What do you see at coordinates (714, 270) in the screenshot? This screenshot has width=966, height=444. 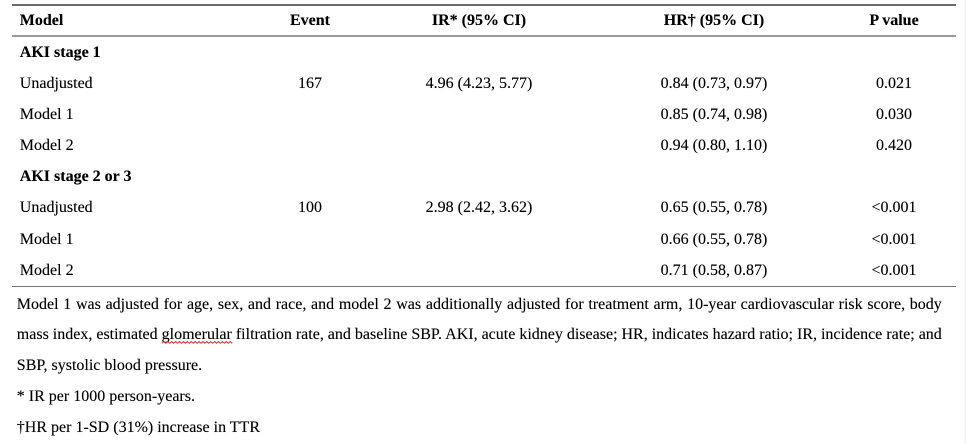 I see `cell-hr: 0.71 (0.58, 0.87)` at bounding box center [714, 270].